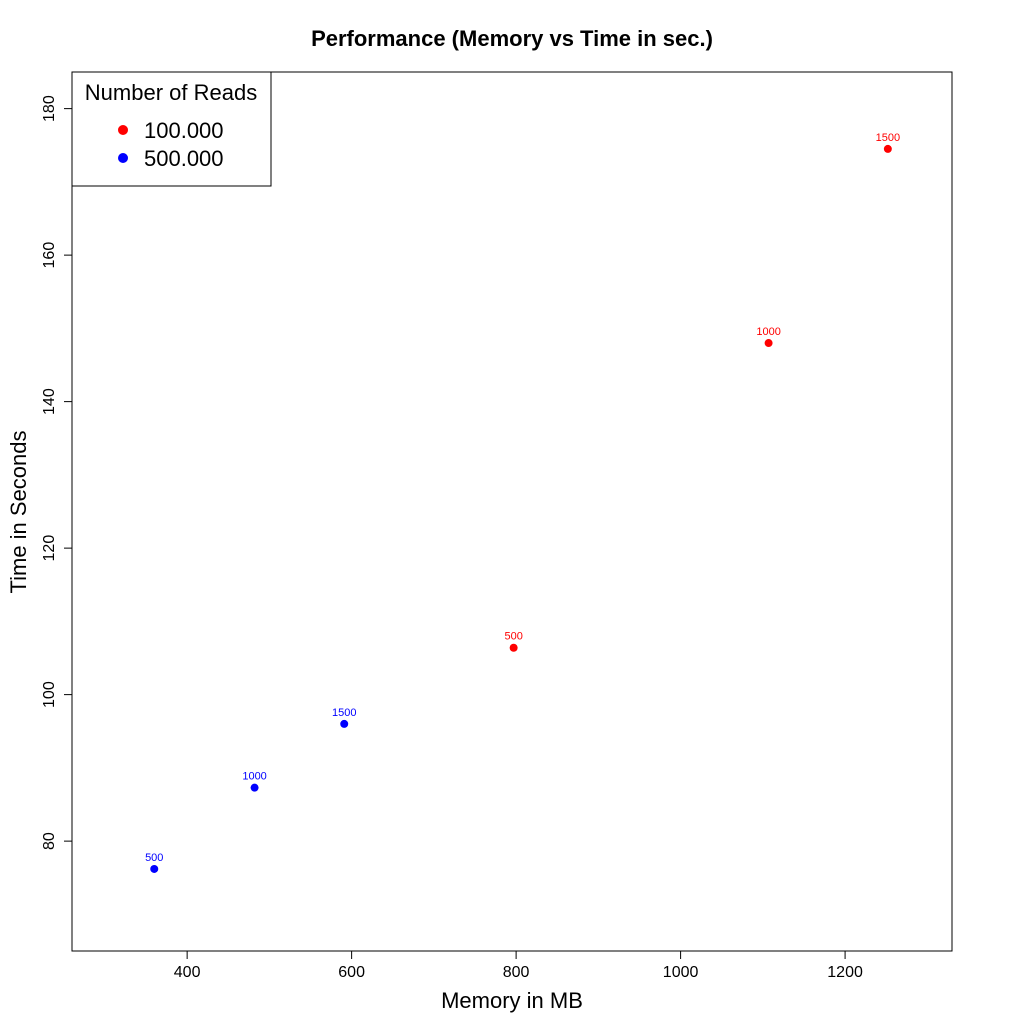 This screenshot has width=1024, height=1024. Describe the element at coordinates (49, 694) in the screenshot. I see `y-tick-label-100: 100` at that location.